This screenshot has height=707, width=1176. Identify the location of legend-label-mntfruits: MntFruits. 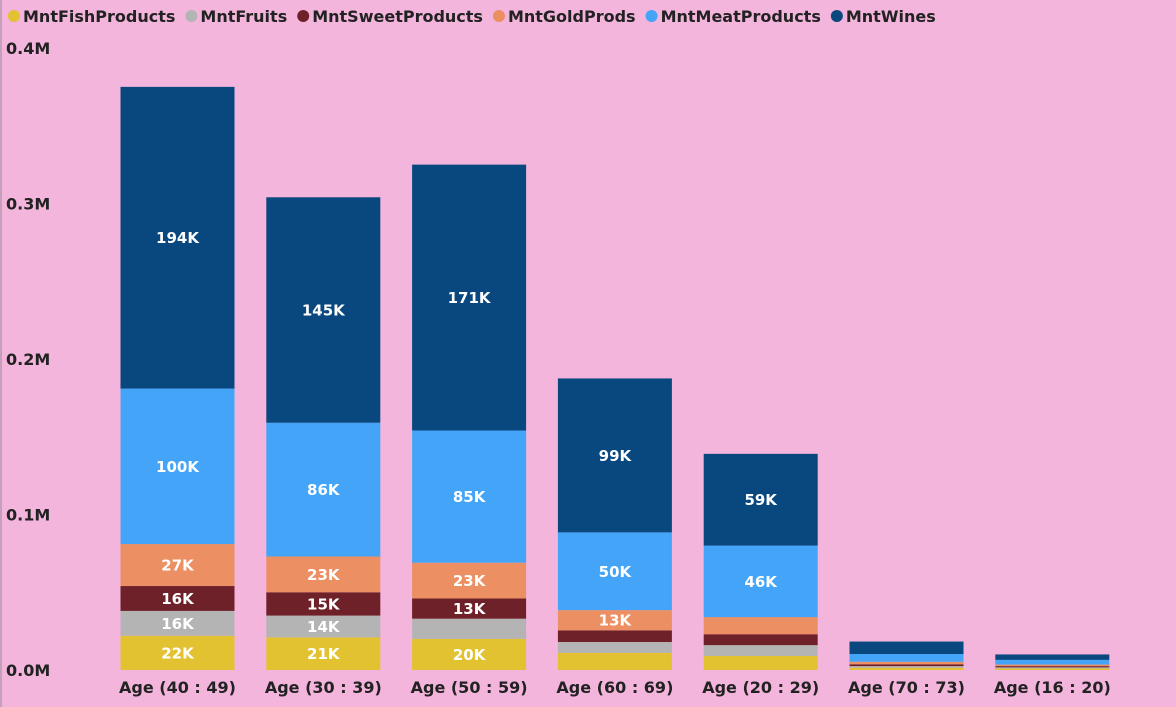
(243, 16).